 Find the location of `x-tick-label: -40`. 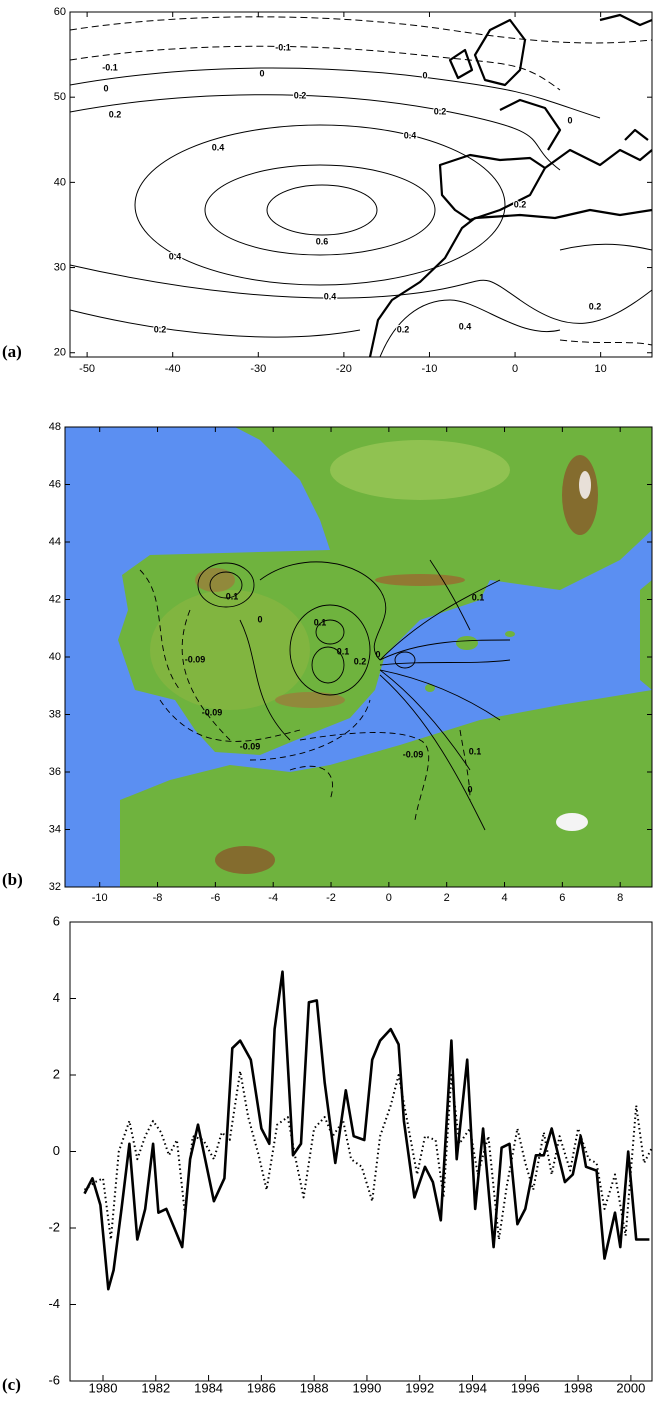

x-tick-label: -40 is located at coordinates (173, 369).